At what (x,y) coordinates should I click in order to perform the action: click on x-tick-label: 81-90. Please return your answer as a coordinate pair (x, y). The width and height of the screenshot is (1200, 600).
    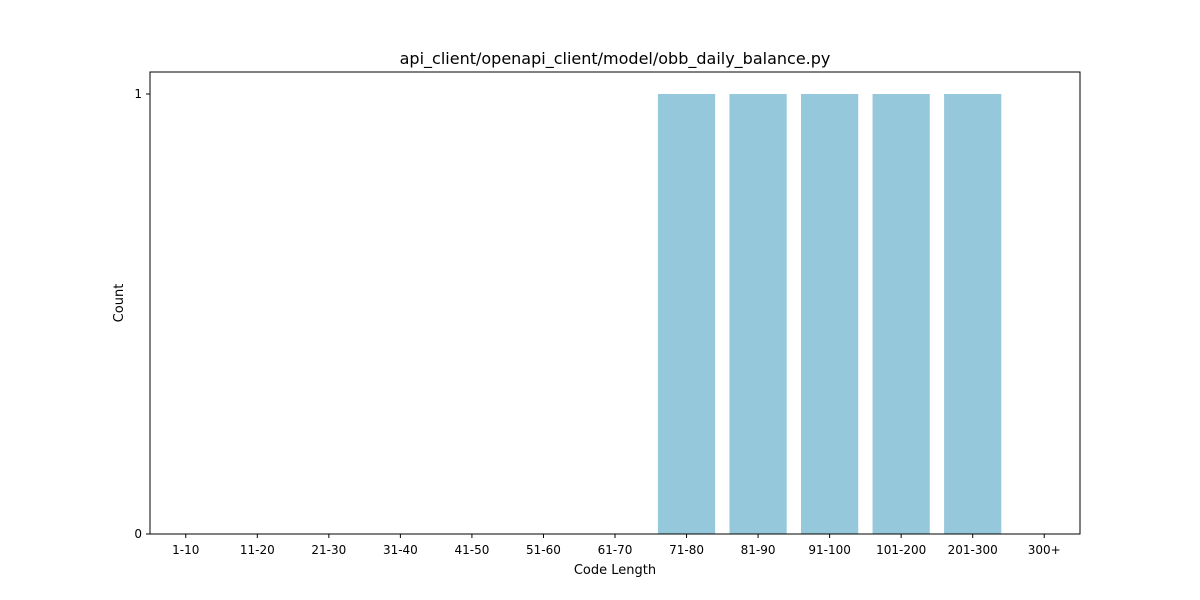
    Looking at the image, I should click on (758, 550).